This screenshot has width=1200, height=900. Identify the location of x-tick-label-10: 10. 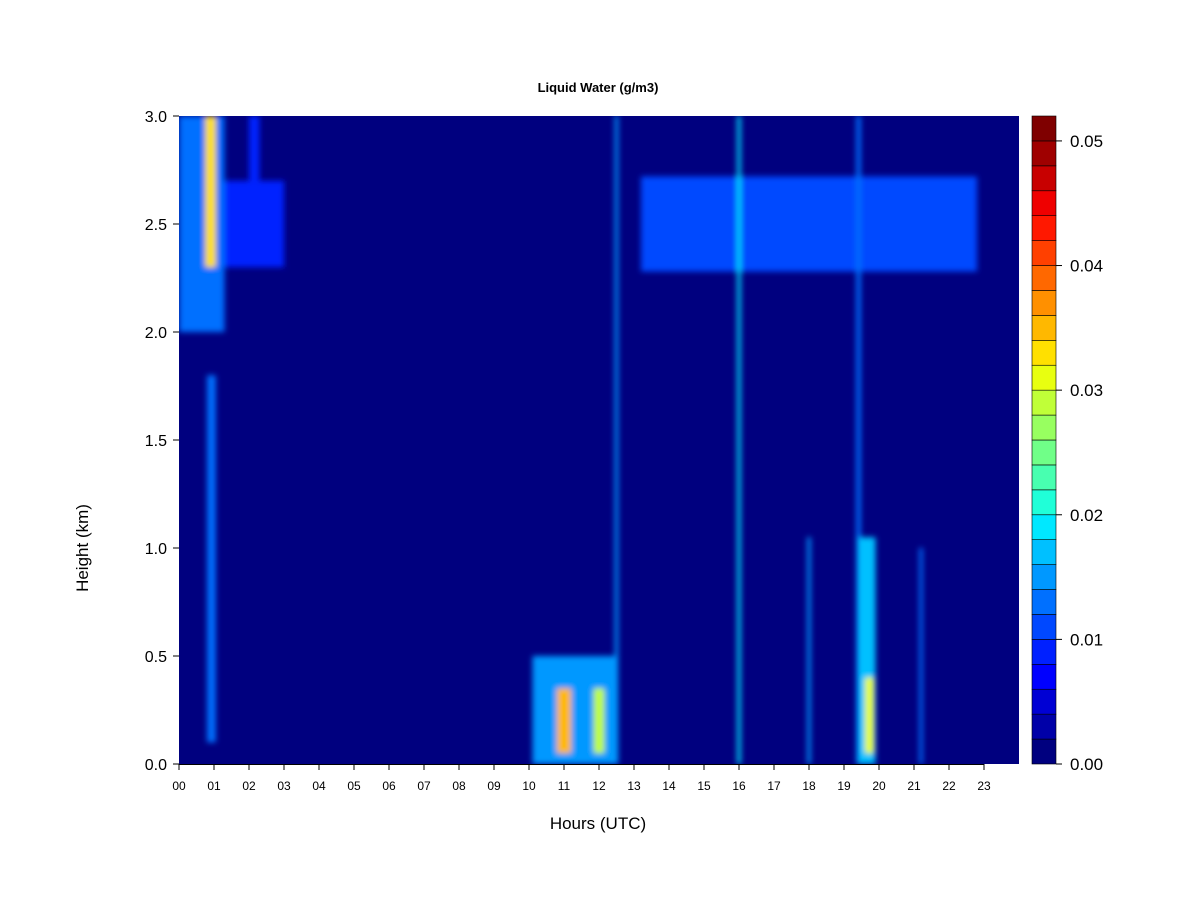
(529, 786).